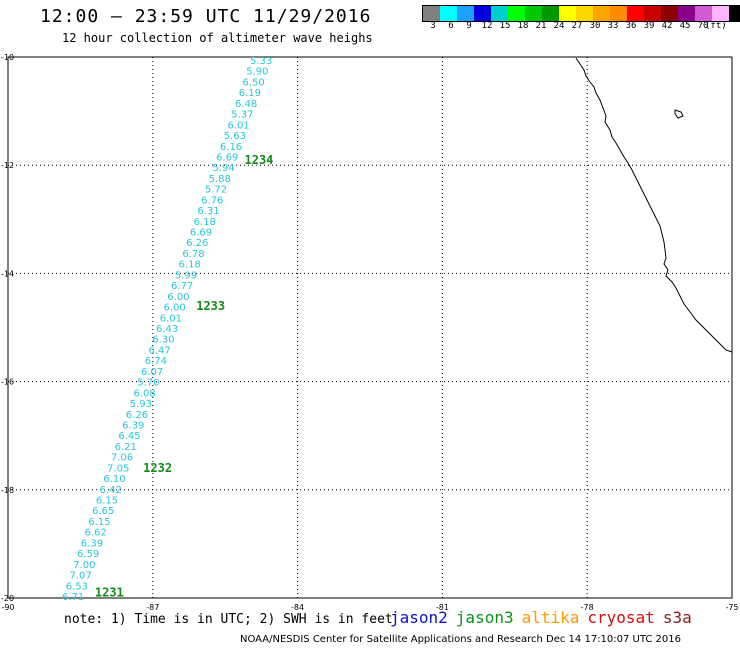  Describe the element at coordinates (216, 190) in the screenshot. I see `swh-value: 5.72` at that location.